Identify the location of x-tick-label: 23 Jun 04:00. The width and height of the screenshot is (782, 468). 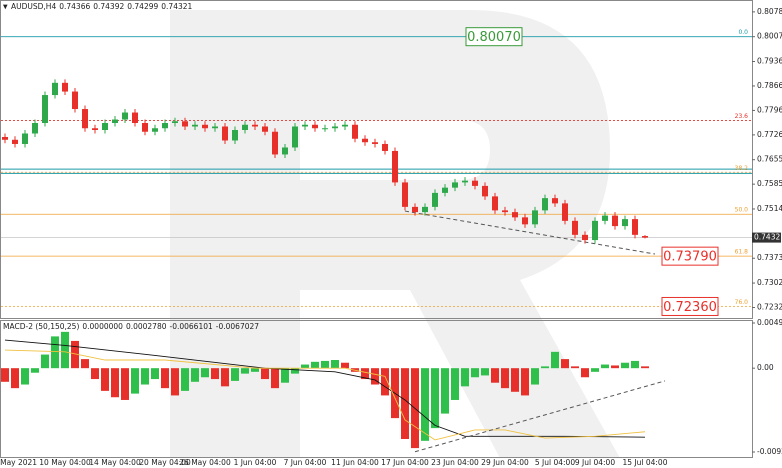
(455, 462).